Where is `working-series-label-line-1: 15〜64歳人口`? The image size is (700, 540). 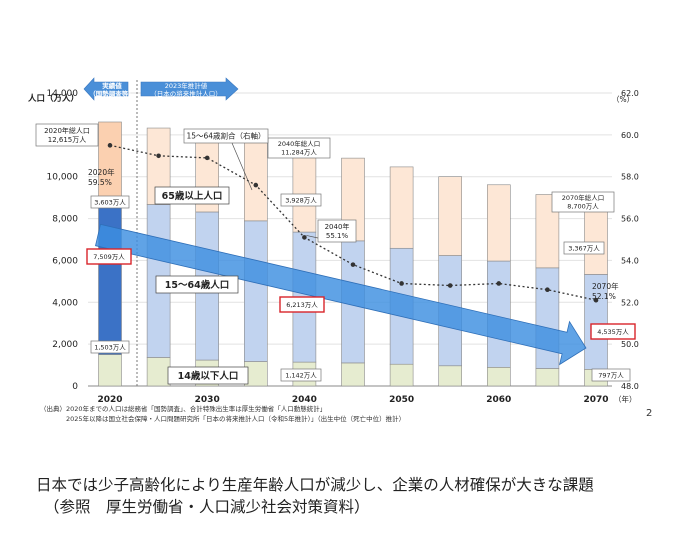 working-series-label-line-1: 15〜64歳人口 is located at coordinates (197, 285).